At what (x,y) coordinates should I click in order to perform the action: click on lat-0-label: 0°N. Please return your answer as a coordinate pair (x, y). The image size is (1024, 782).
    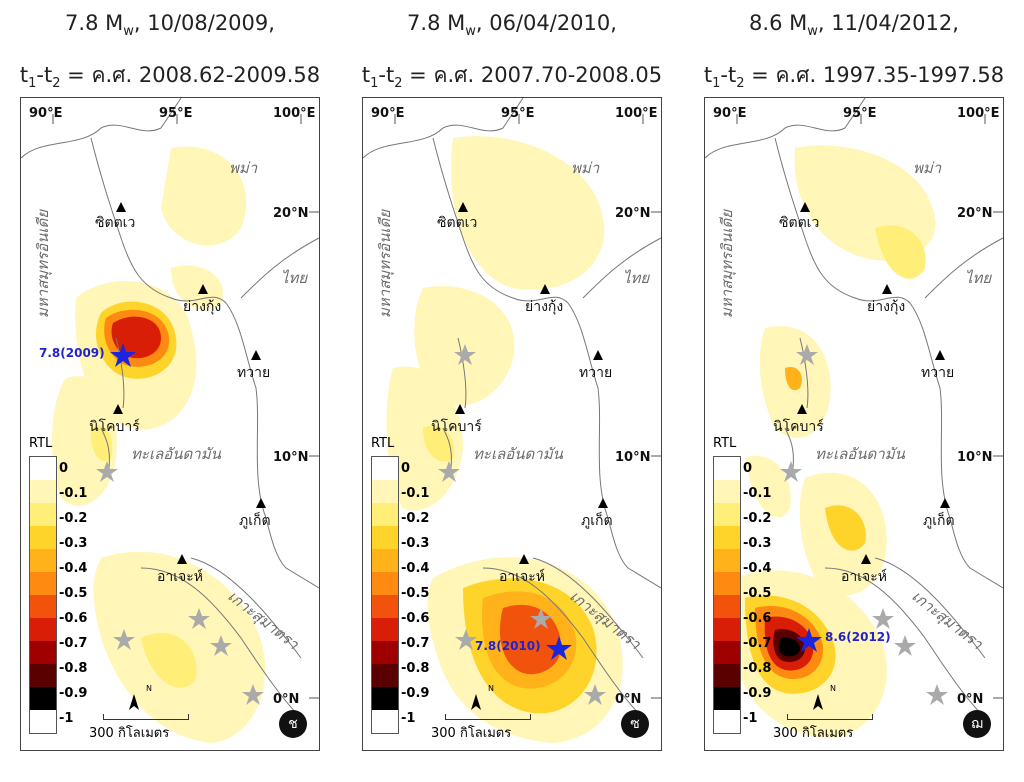
    Looking at the image, I should click on (970, 699).